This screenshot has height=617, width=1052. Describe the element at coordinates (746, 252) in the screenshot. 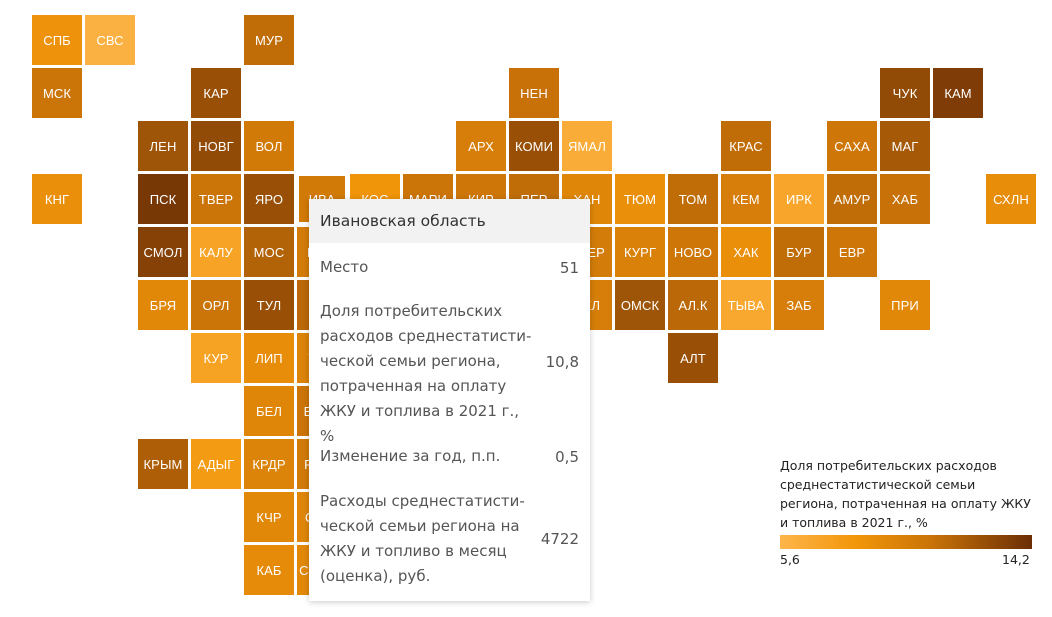

I see `region-tile: ХАК` at that location.